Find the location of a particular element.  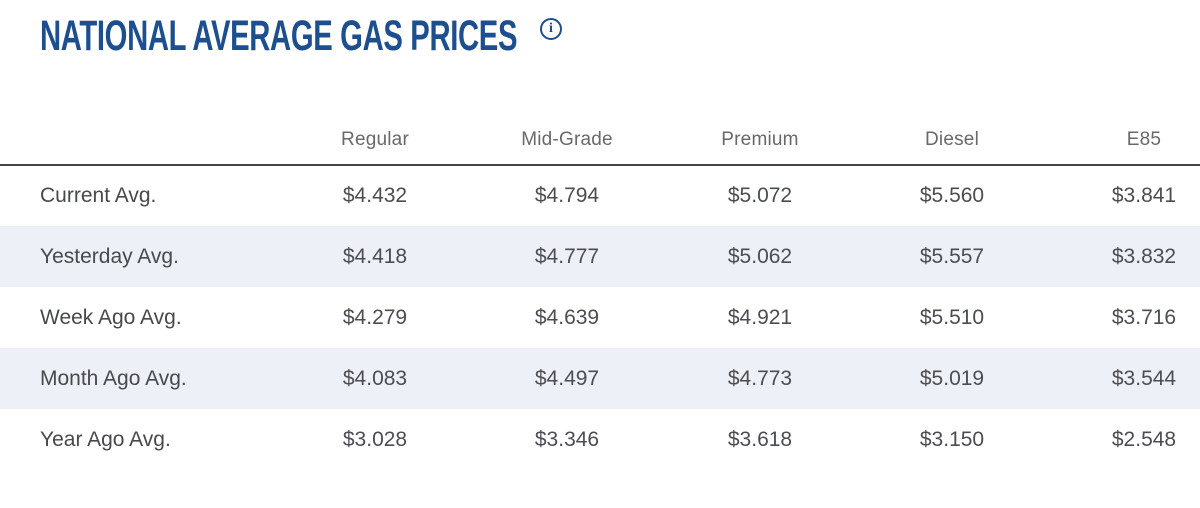

price-cell-e85: $3.832 is located at coordinates (1144, 256).